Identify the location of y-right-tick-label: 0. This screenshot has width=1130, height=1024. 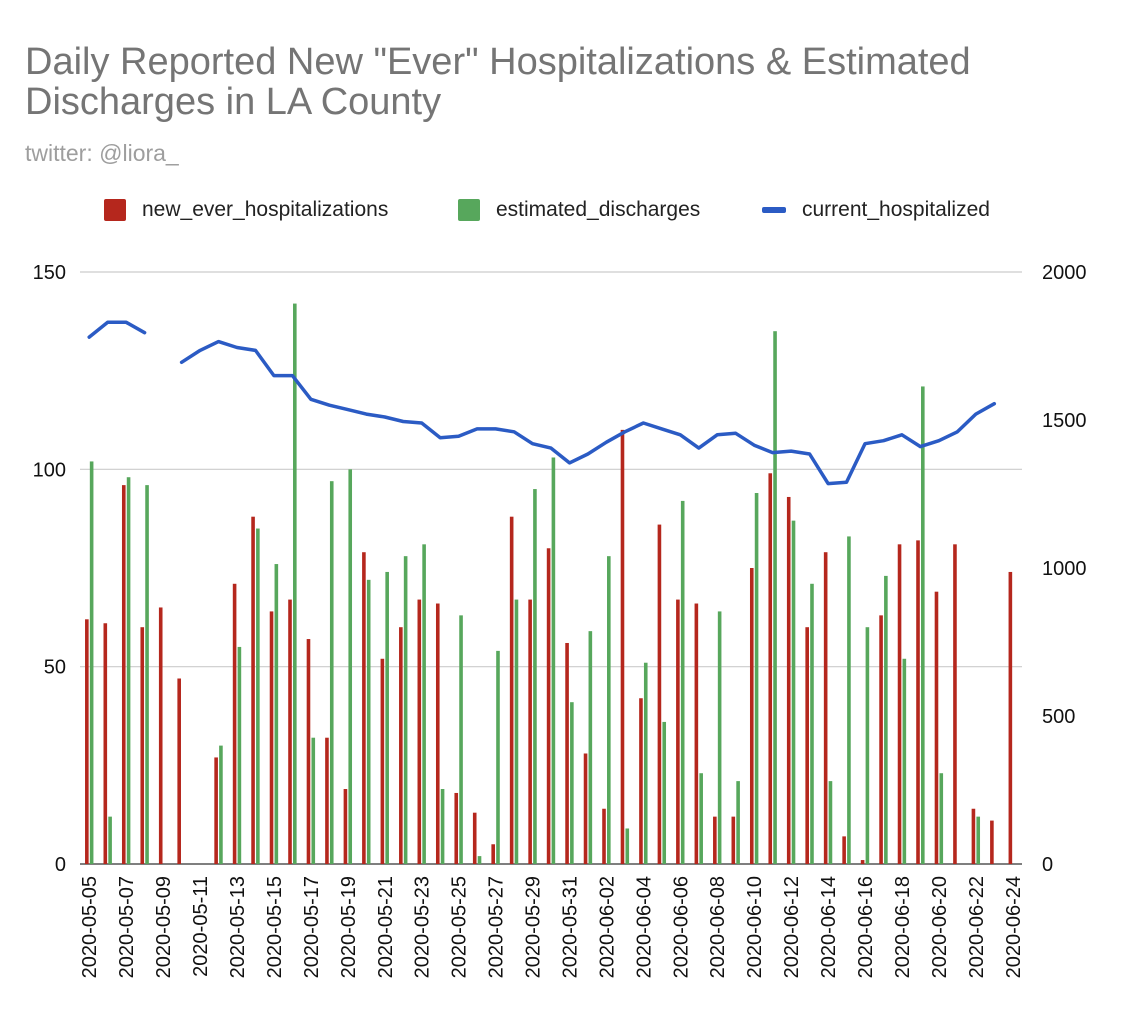
(1047, 865).